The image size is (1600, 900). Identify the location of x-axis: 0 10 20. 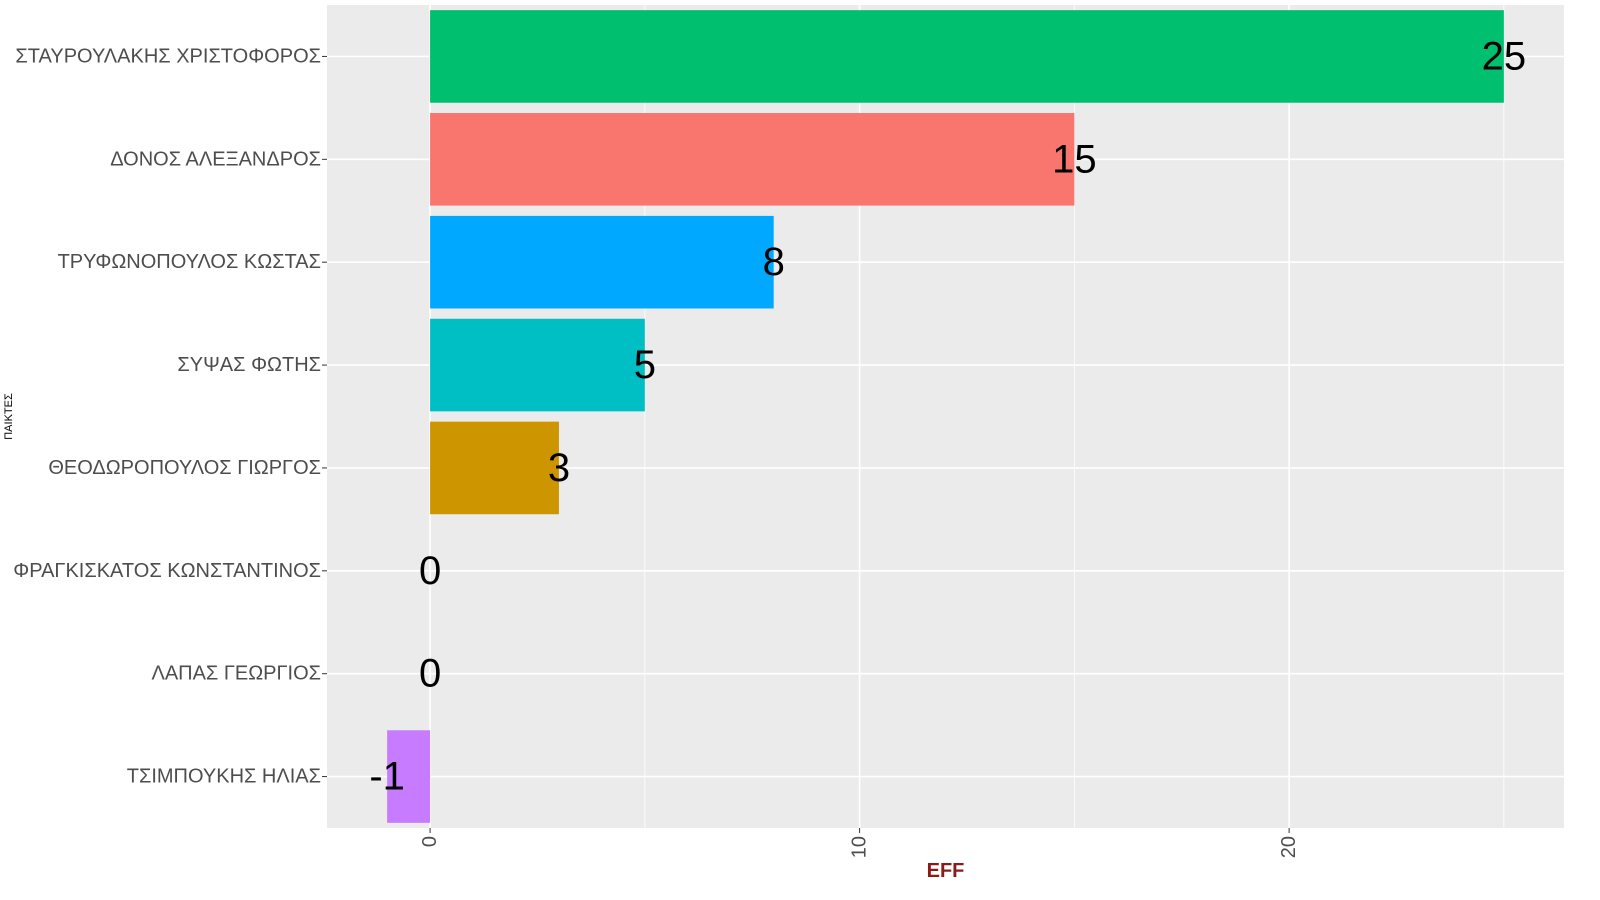
(859, 843).